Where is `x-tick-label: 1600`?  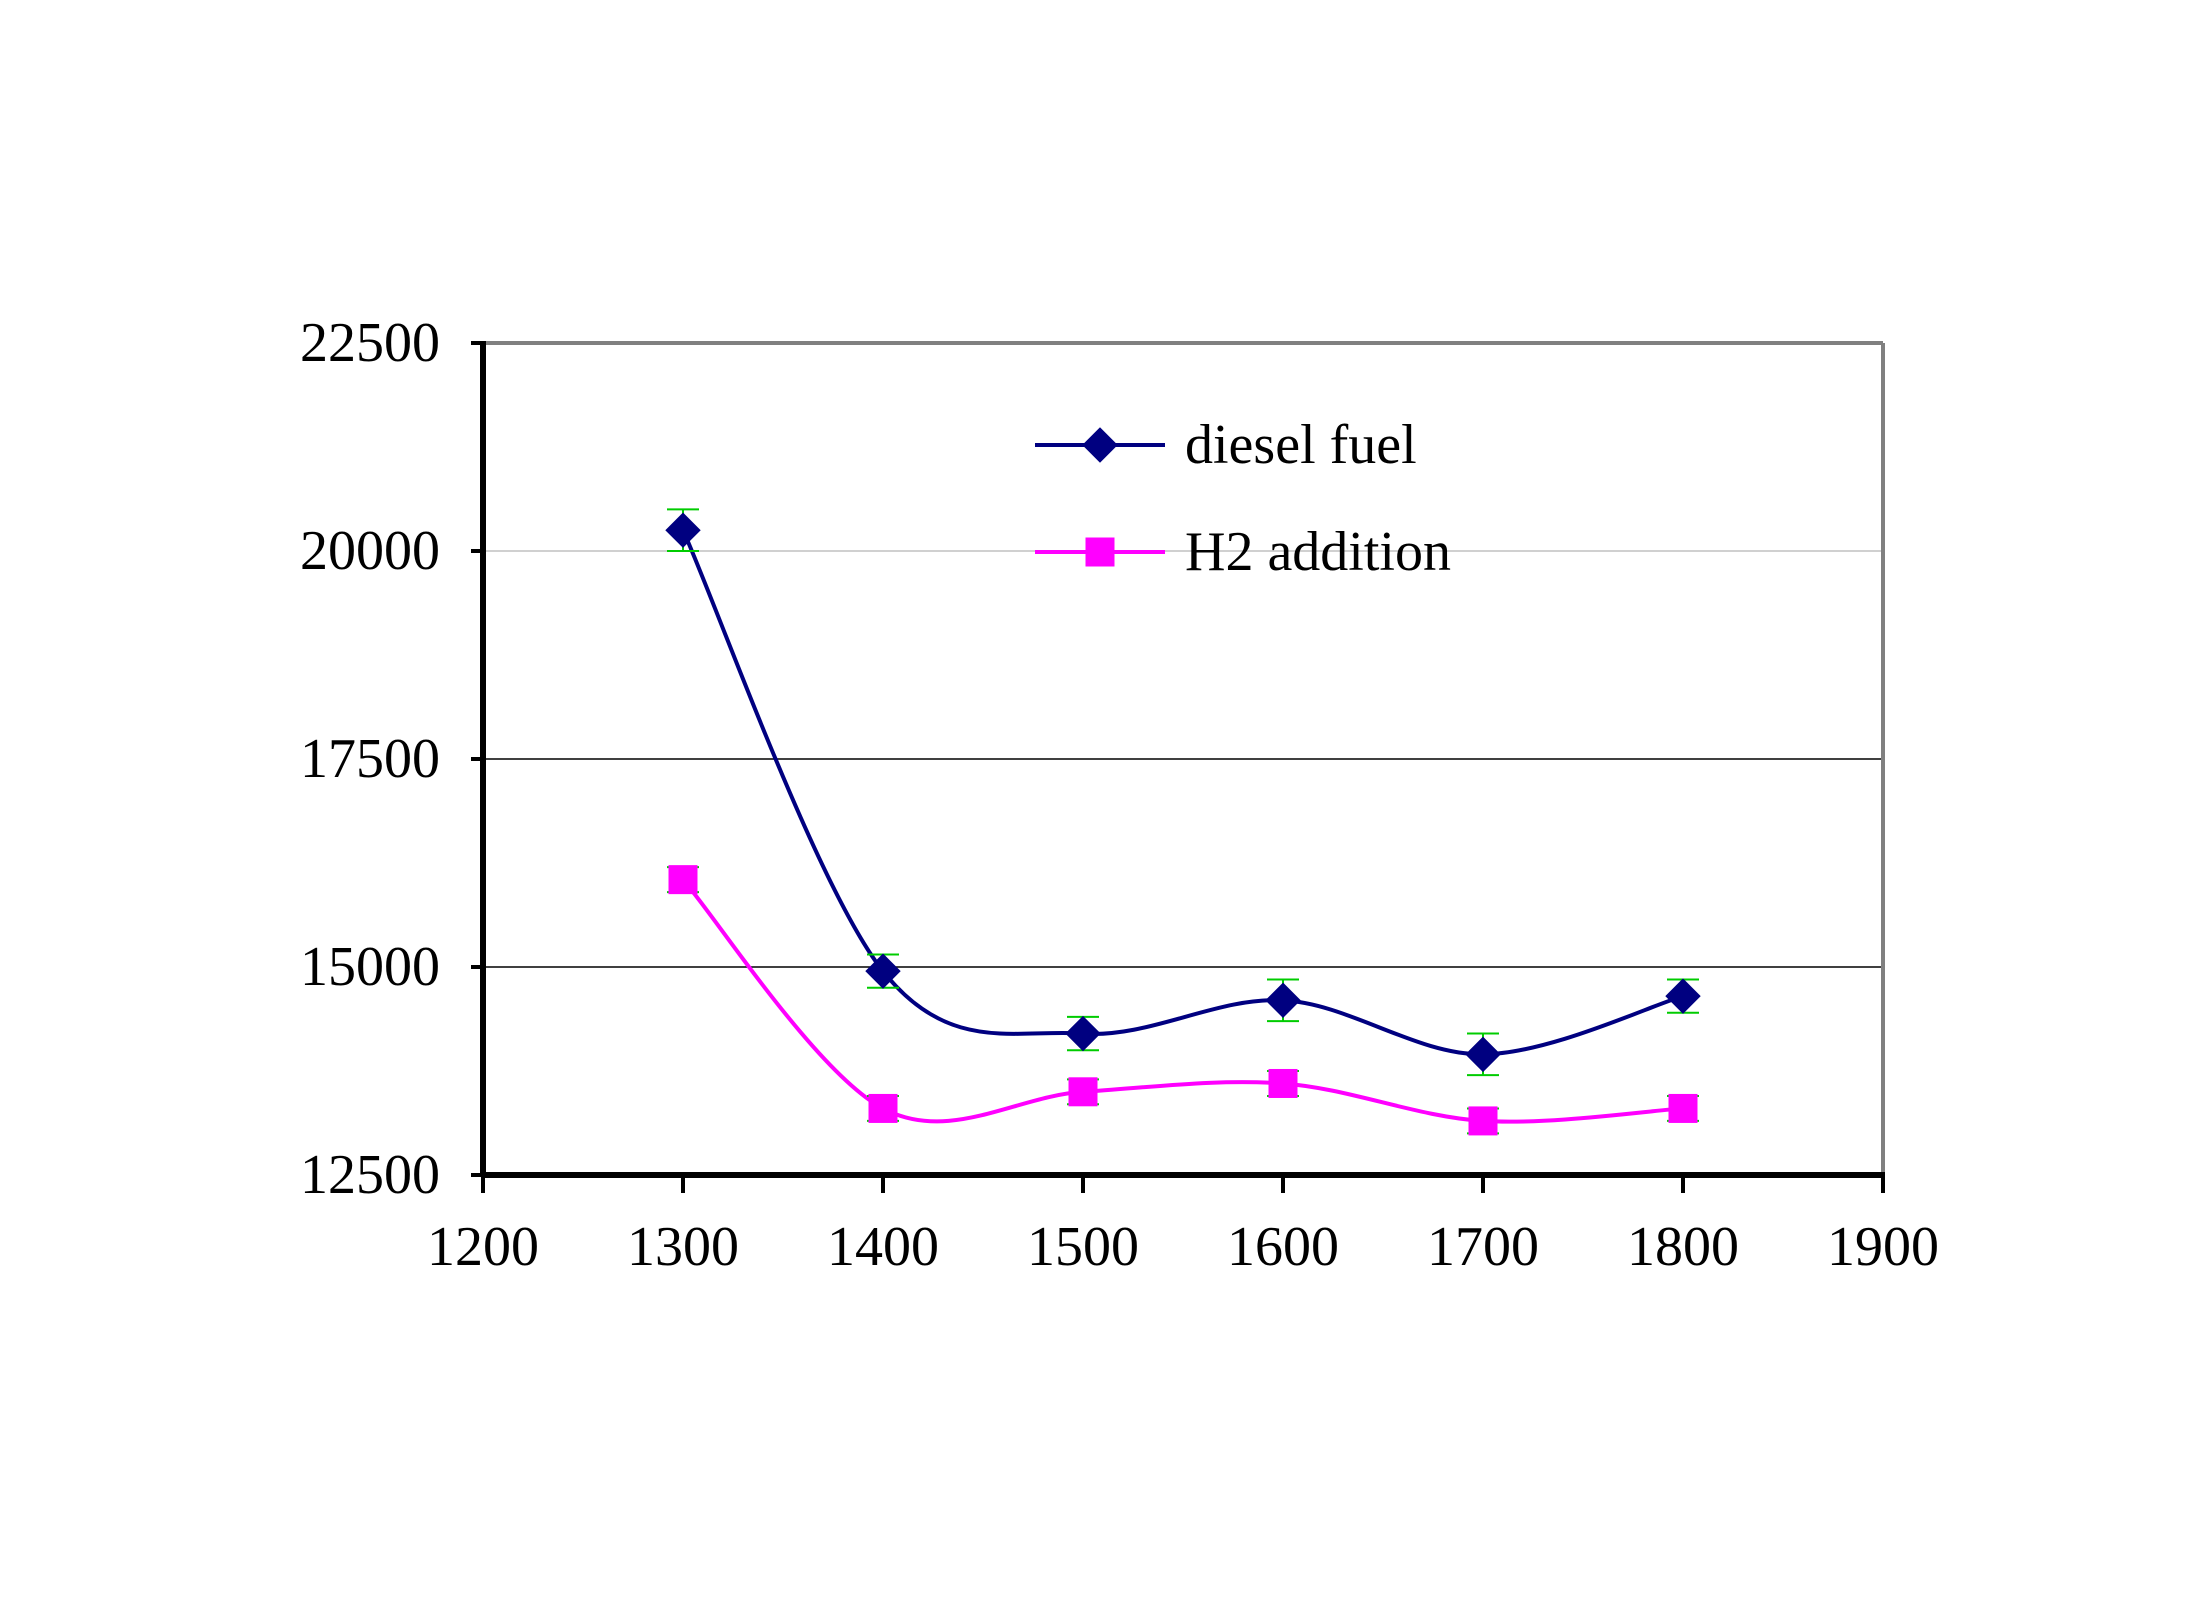
x-tick-label: 1600 is located at coordinates (1283, 1247).